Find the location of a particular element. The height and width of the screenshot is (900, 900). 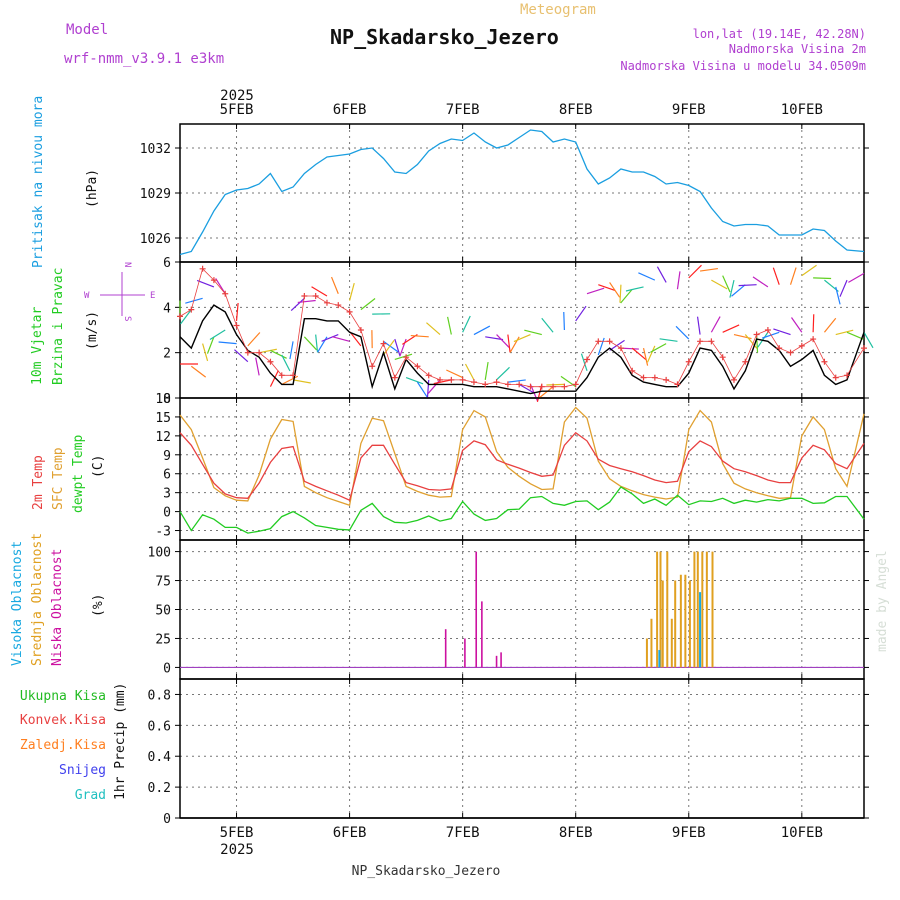

compass-n: N is located at coordinates (127, 264).